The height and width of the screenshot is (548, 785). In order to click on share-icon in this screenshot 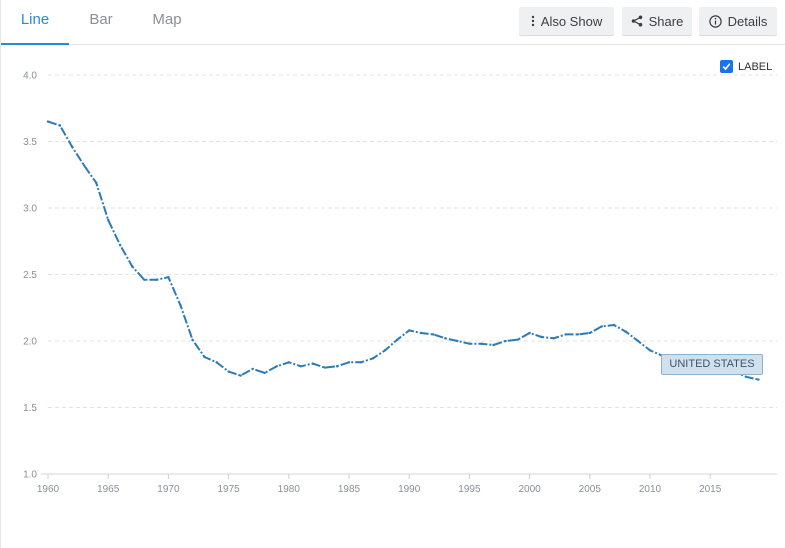, I will do `click(637, 21)`.